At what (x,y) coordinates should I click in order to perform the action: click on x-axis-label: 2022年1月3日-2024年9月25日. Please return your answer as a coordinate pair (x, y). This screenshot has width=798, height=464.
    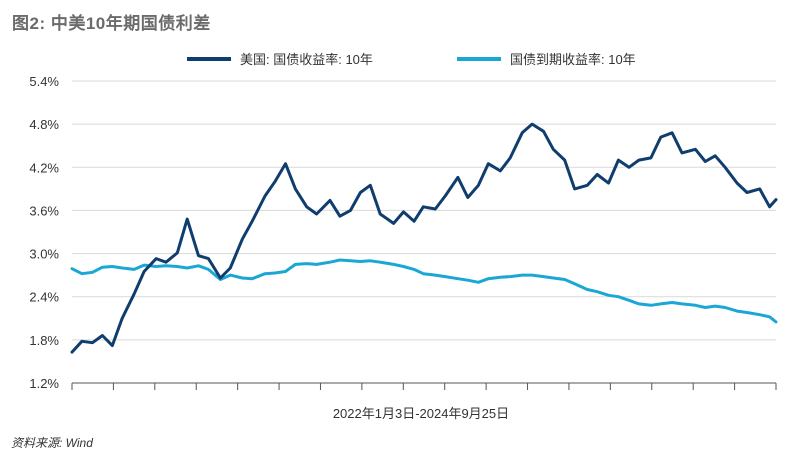
    Looking at the image, I should click on (421, 413).